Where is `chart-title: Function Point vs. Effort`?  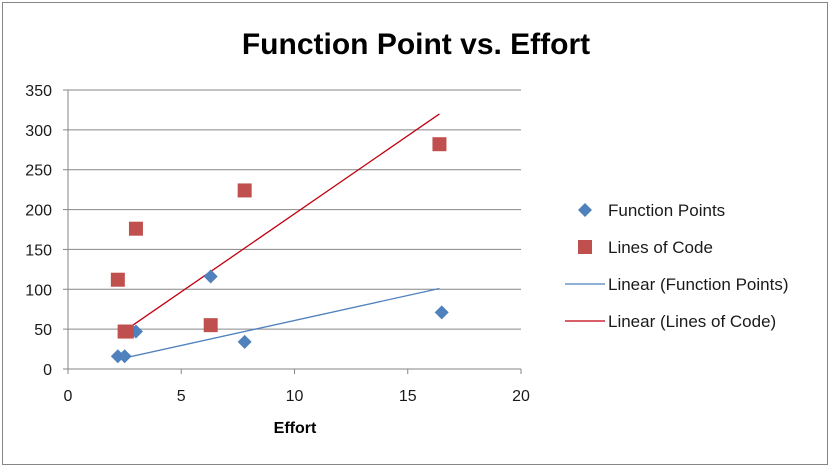
chart-title: Function Point vs. Effort is located at coordinates (416, 44).